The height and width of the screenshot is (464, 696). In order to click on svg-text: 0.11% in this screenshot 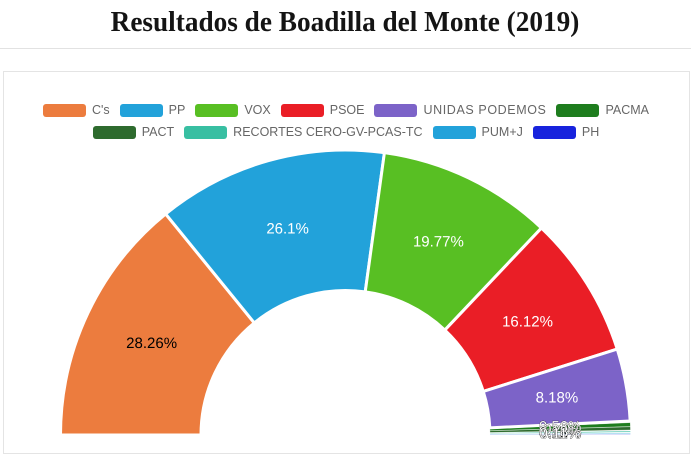, I will do `click(559, 434)`.